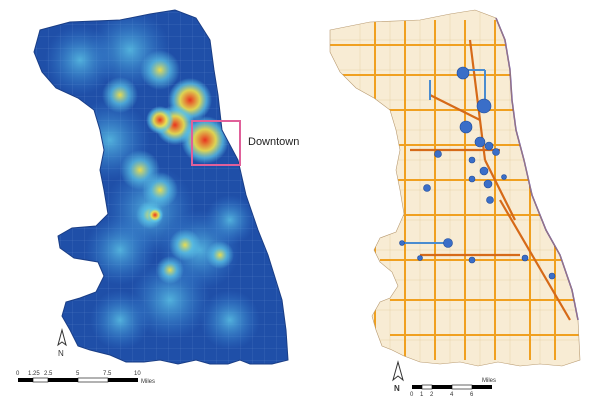 This screenshot has height=400, width=600. I want to click on scale-bar: 0 1 2 4 6 Miles, so click(453, 388).